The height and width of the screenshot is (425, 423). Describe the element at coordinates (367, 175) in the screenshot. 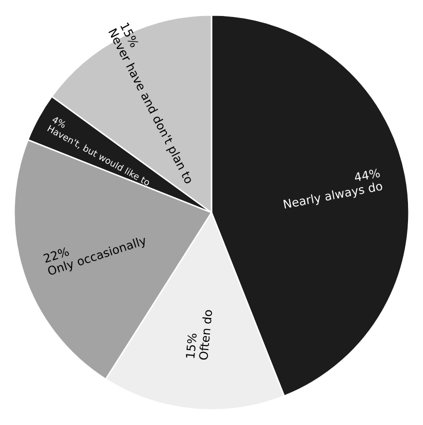

I see `data-label: 44%` at that location.